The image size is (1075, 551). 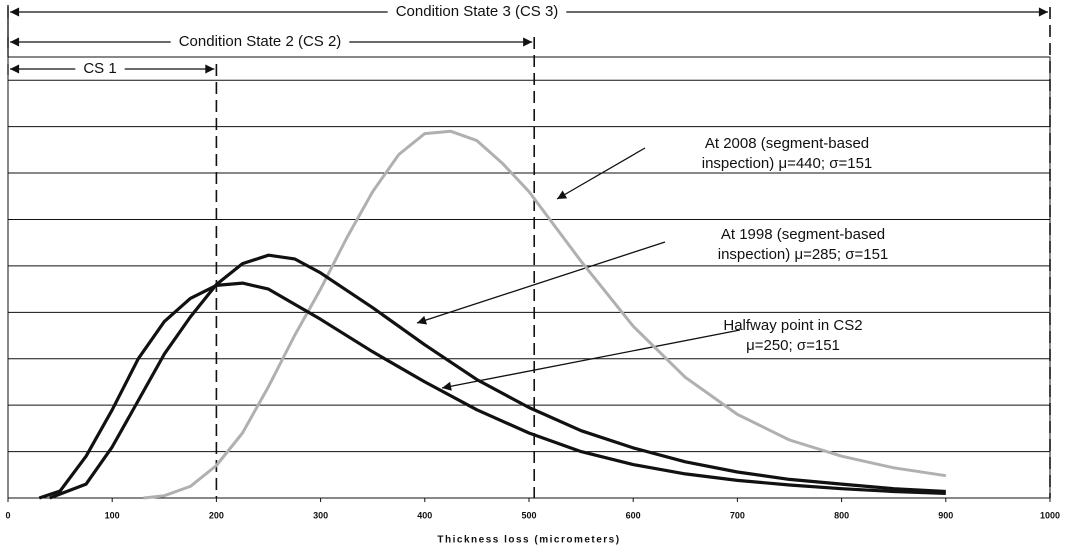 I want to click on x-tick-label: 200, so click(x=216, y=515).